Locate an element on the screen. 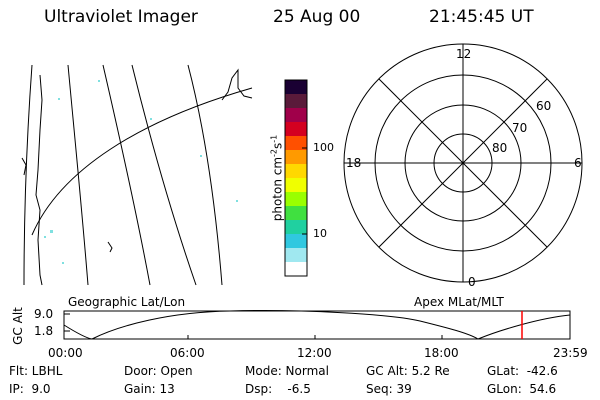 The height and width of the screenshot is (400, 600). mode-info: Mode: Normal is located at coordinates (287, 371).